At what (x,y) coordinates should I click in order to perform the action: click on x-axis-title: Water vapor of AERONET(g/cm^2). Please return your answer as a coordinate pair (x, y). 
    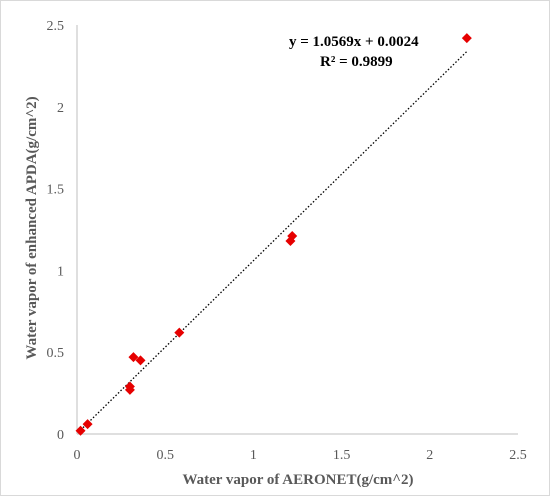
    Looking at the image, I should click on (297, 480).